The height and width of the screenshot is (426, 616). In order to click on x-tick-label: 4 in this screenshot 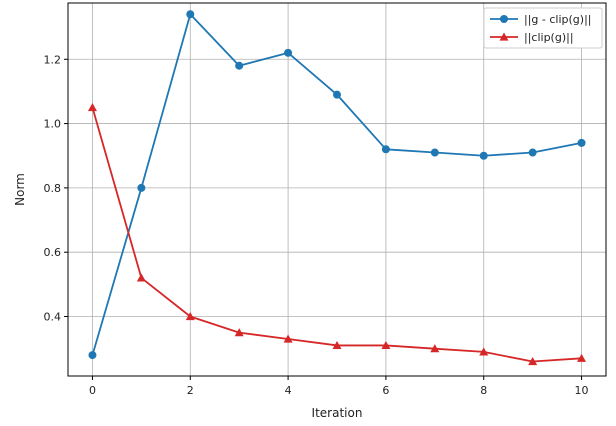, I will do `click(288, 390)`.